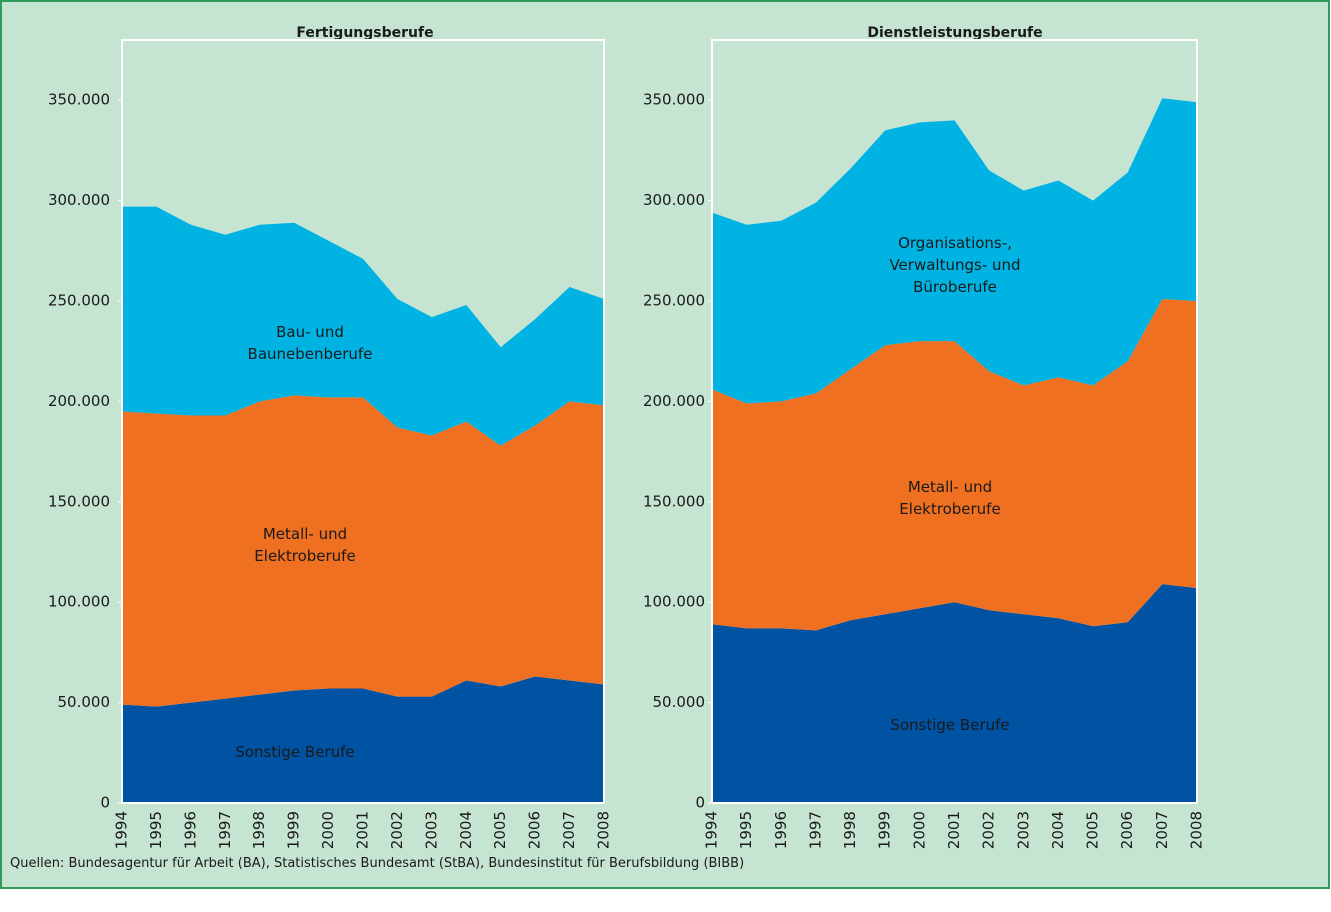 The height and width of the screenshot is (912, 1331). I want to click on series-label: Bau- und Baunebenberufe, so click(310, 343).